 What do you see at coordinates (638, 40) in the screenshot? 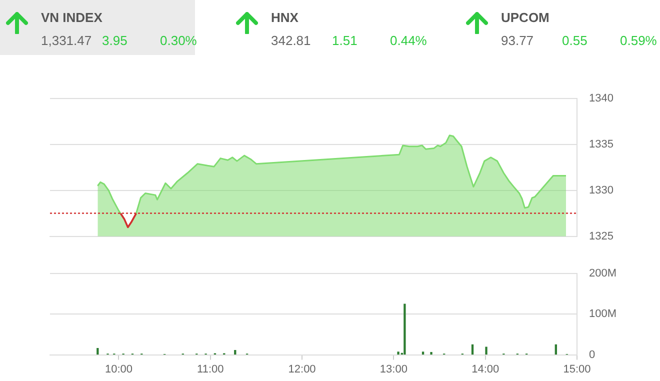
I see `text: 0.59%` at bounding box center [638, 40].